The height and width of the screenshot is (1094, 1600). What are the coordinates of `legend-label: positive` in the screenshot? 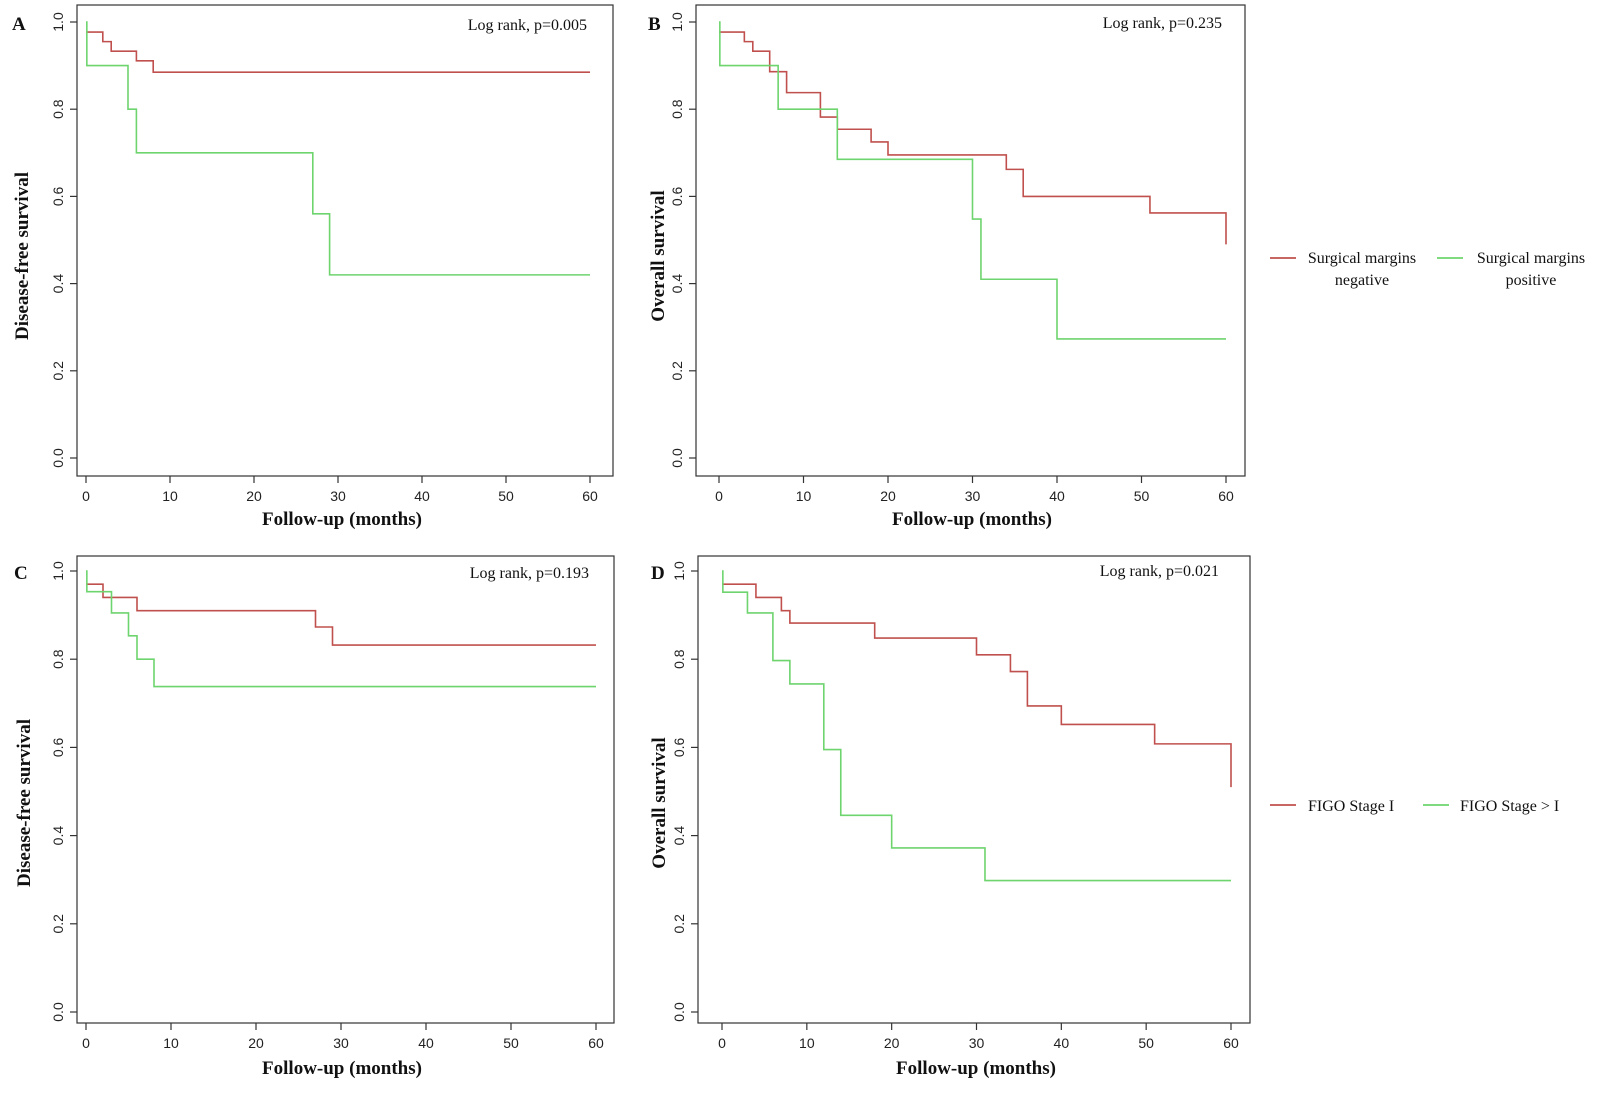 It's located at (1531, 280).